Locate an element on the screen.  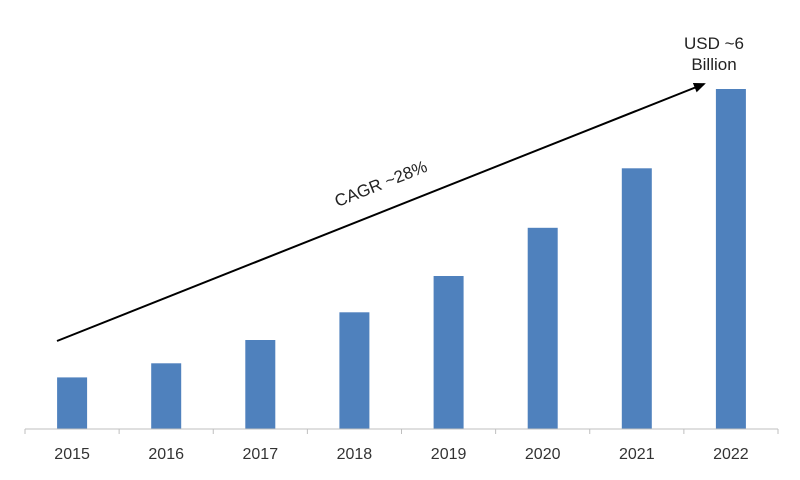
cagr-label: CAGR ~28% is located at coordinates (381, 184).